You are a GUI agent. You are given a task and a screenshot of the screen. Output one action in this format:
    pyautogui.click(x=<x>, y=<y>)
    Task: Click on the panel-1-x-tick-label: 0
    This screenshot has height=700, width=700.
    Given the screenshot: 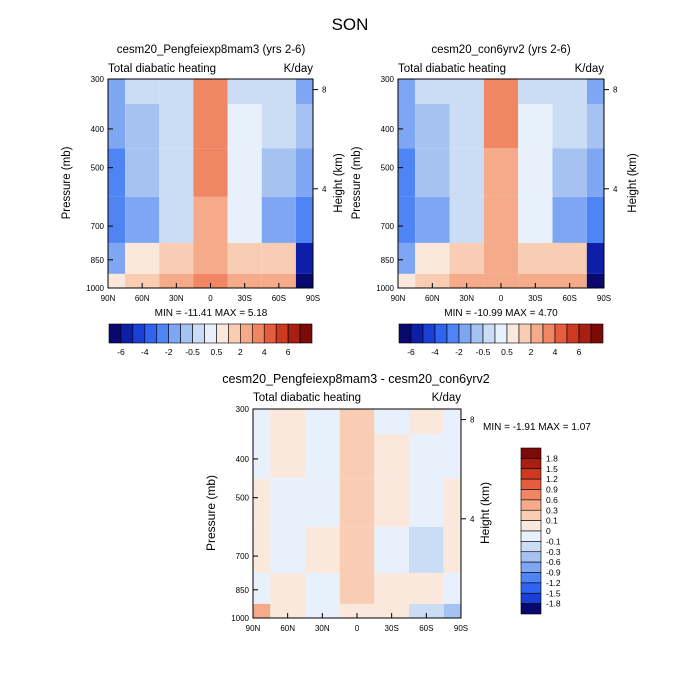 What is the action you would take?
    pyautogui.click(x=210, y=298)
    